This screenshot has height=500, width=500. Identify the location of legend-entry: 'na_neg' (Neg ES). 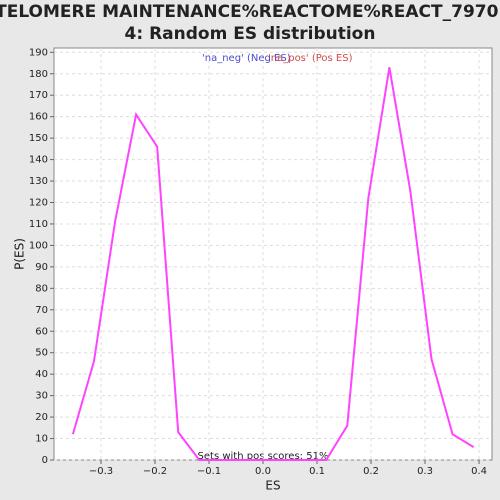
(246, 58).